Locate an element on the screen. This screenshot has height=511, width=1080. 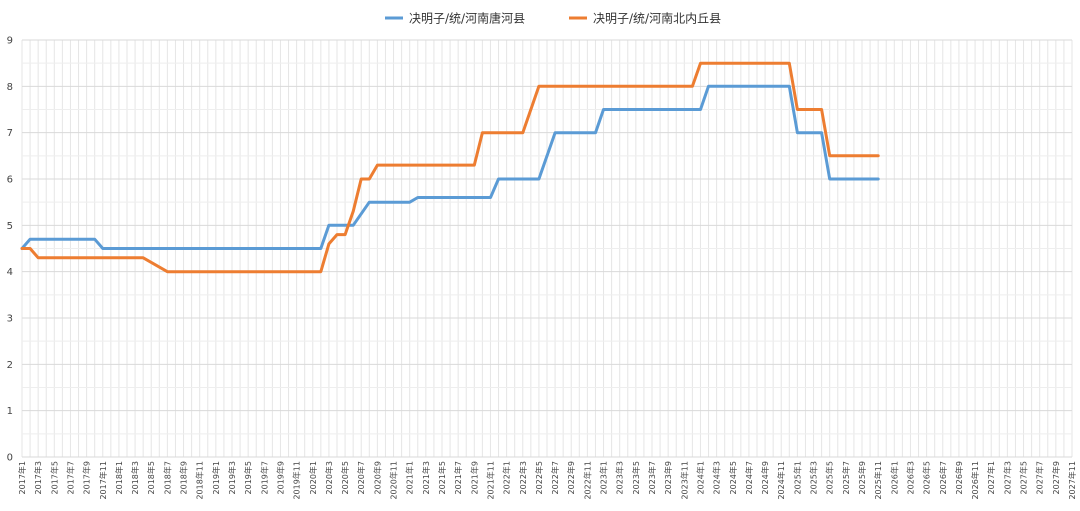
x-tick-label: 2018年11 is located at coordinates (200, 480).